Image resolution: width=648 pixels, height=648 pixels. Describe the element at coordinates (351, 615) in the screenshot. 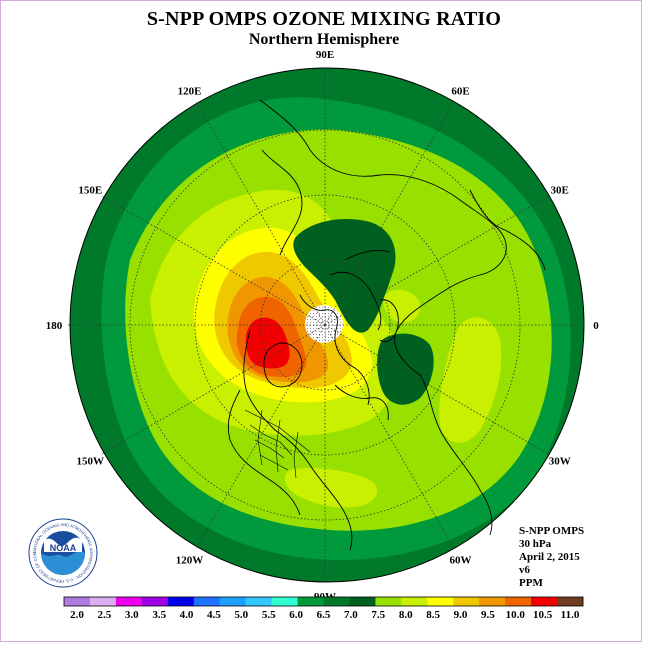

I see `colorbar-tick-label: 7.0` at that location.